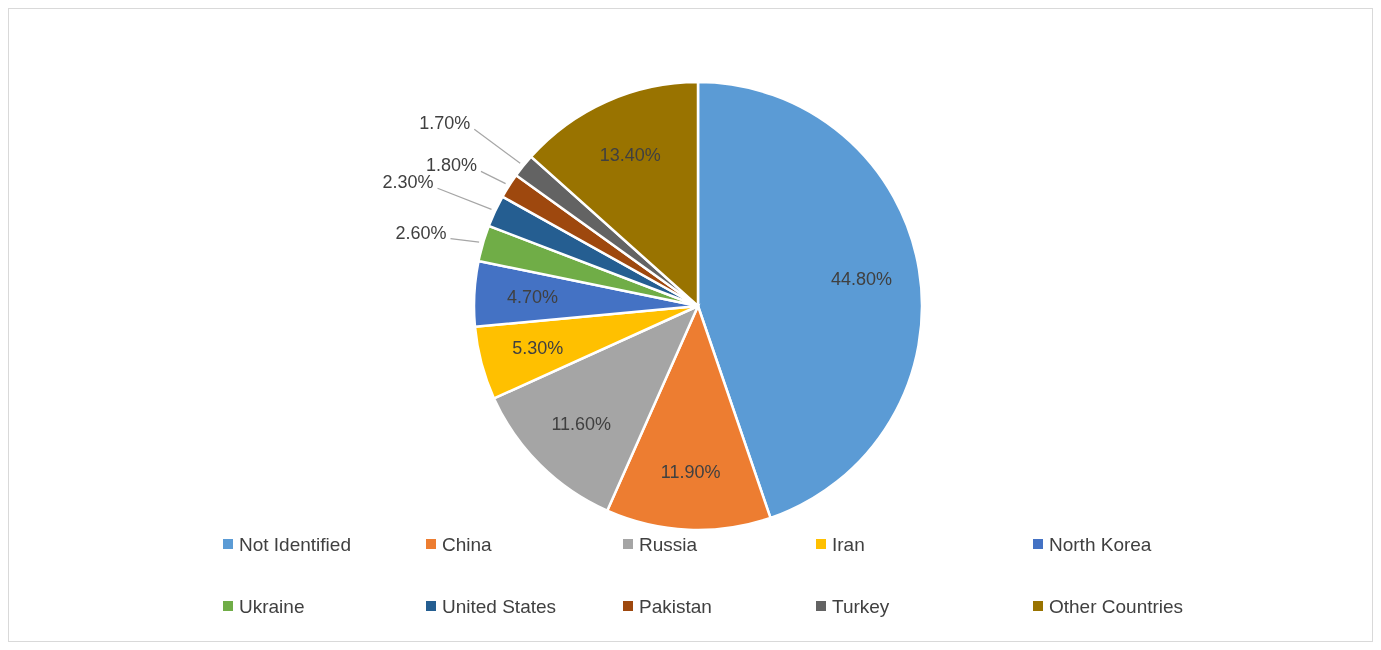  I want to click on legend-label: China, so click(467, 544).